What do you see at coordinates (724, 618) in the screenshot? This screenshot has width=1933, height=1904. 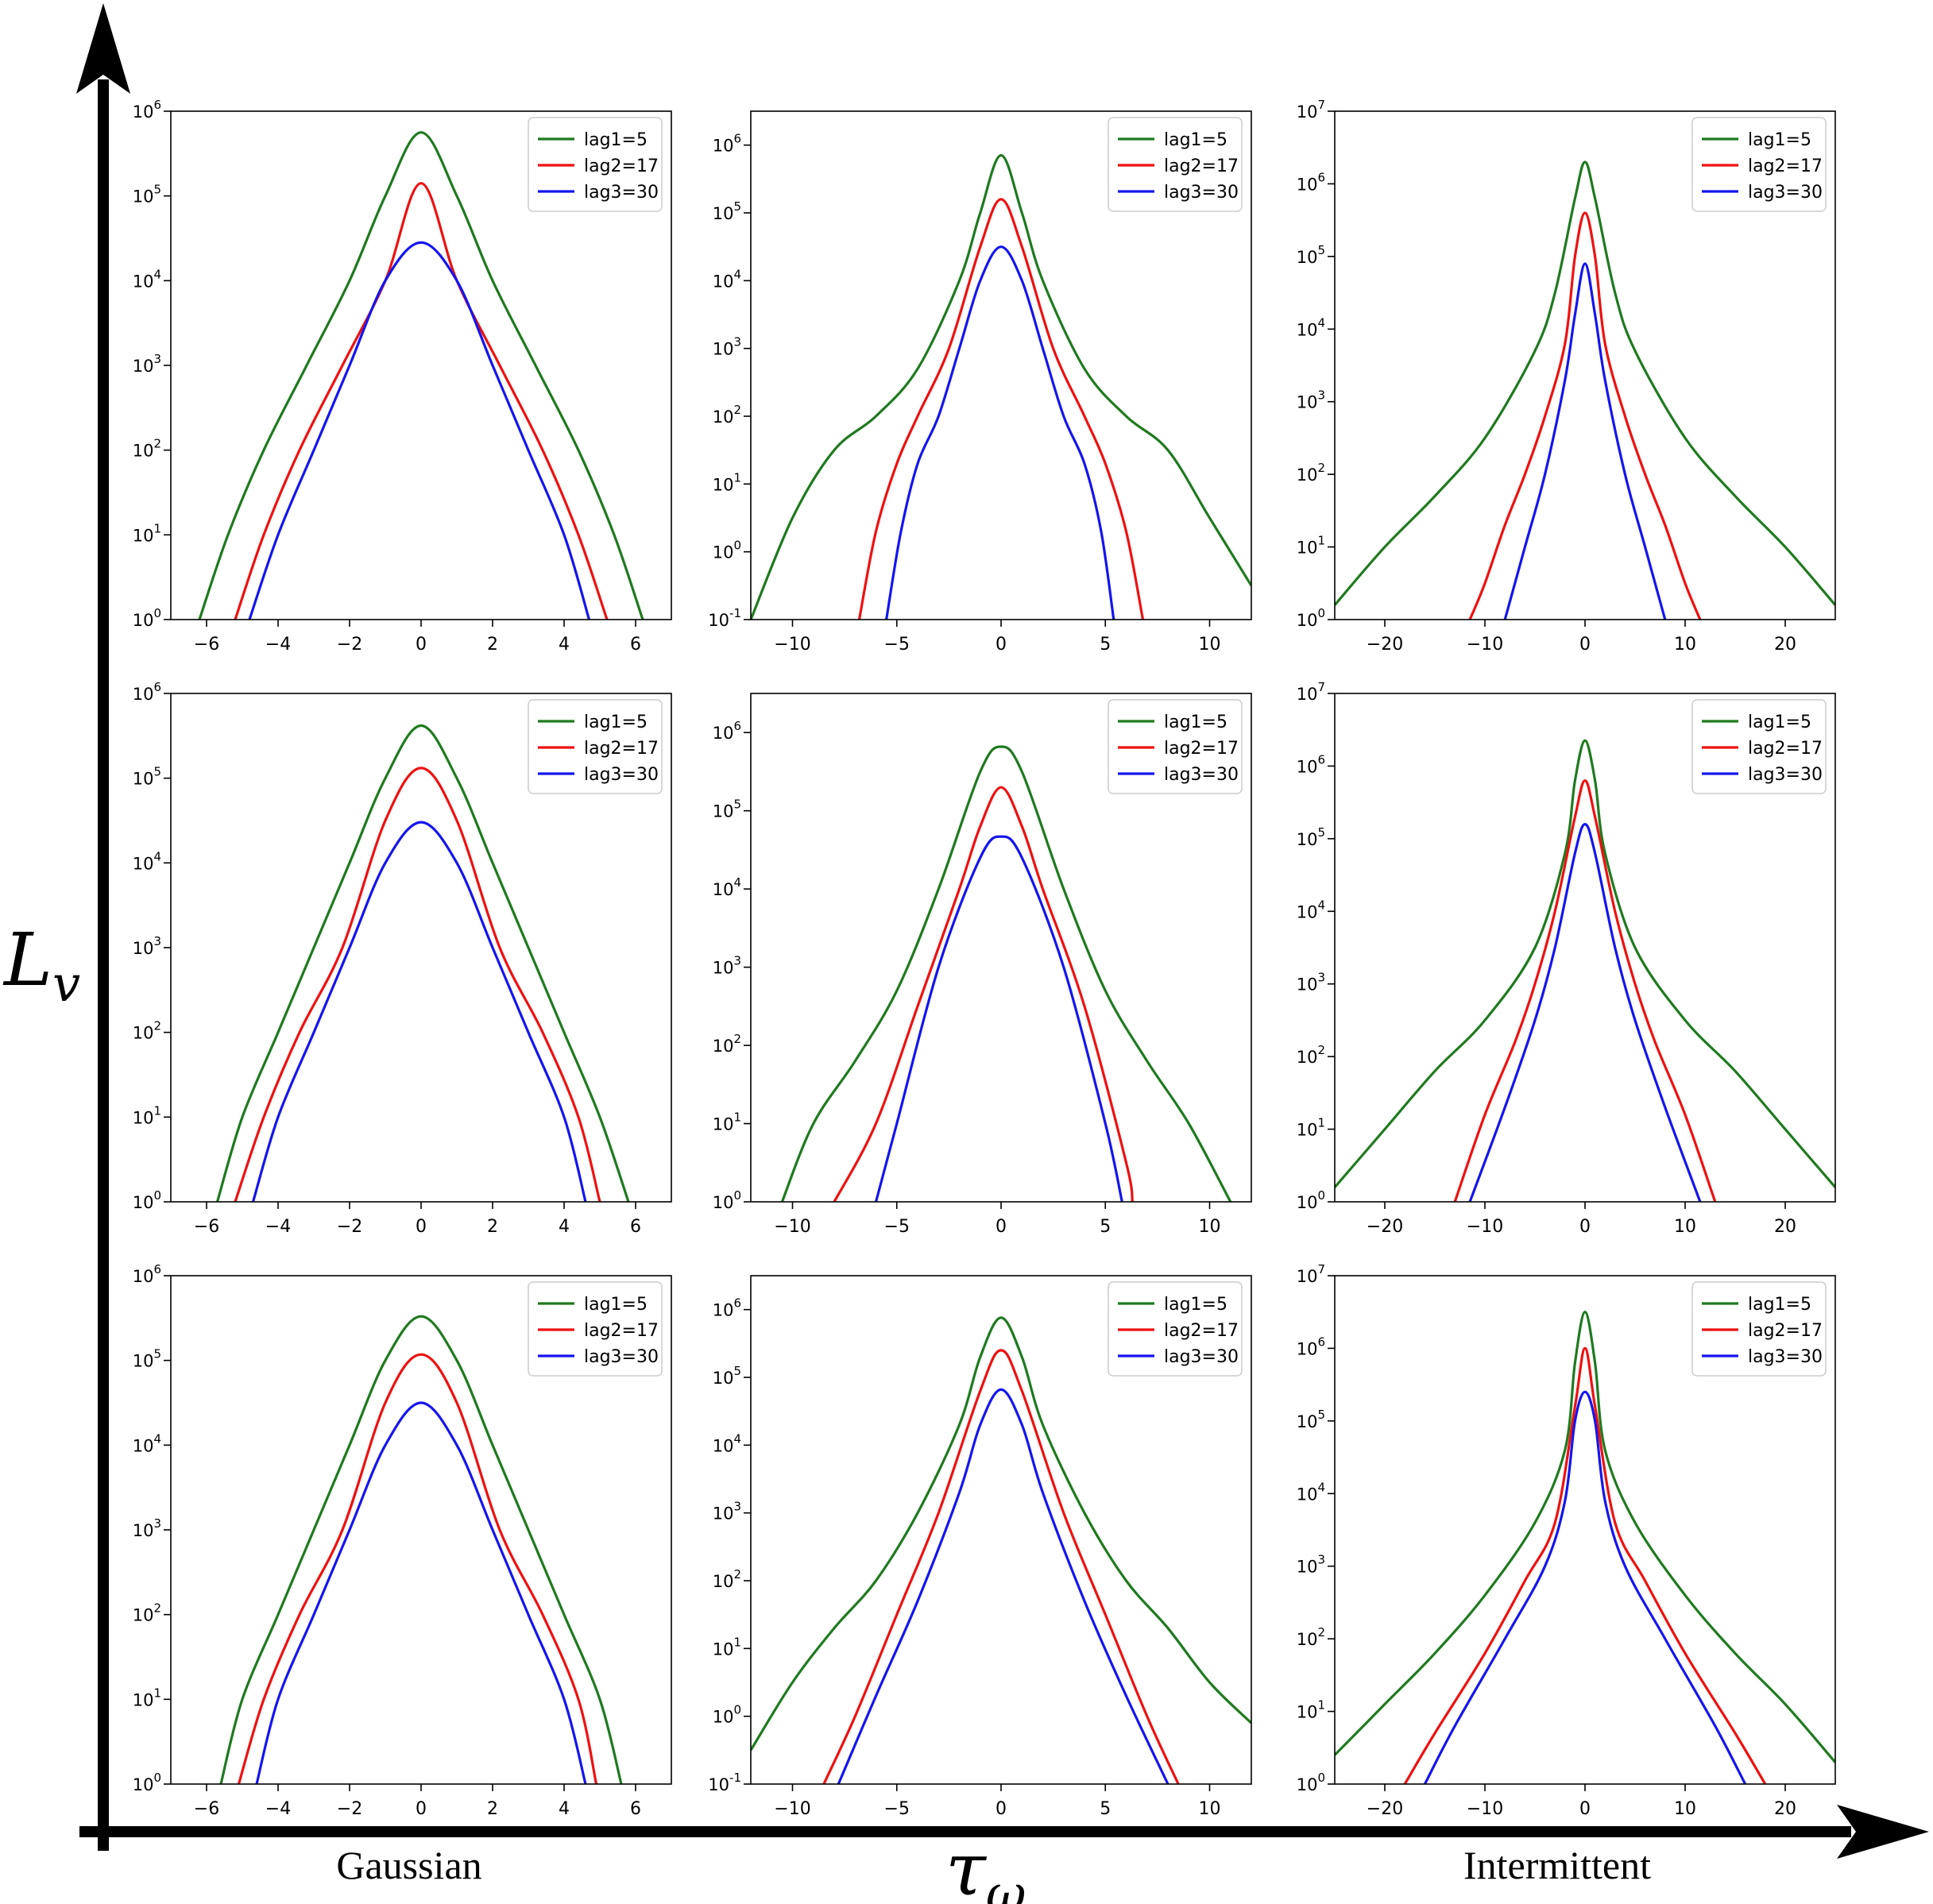 I see `y-tick-label: 10⁻¹` at bounding box center [724, 618].